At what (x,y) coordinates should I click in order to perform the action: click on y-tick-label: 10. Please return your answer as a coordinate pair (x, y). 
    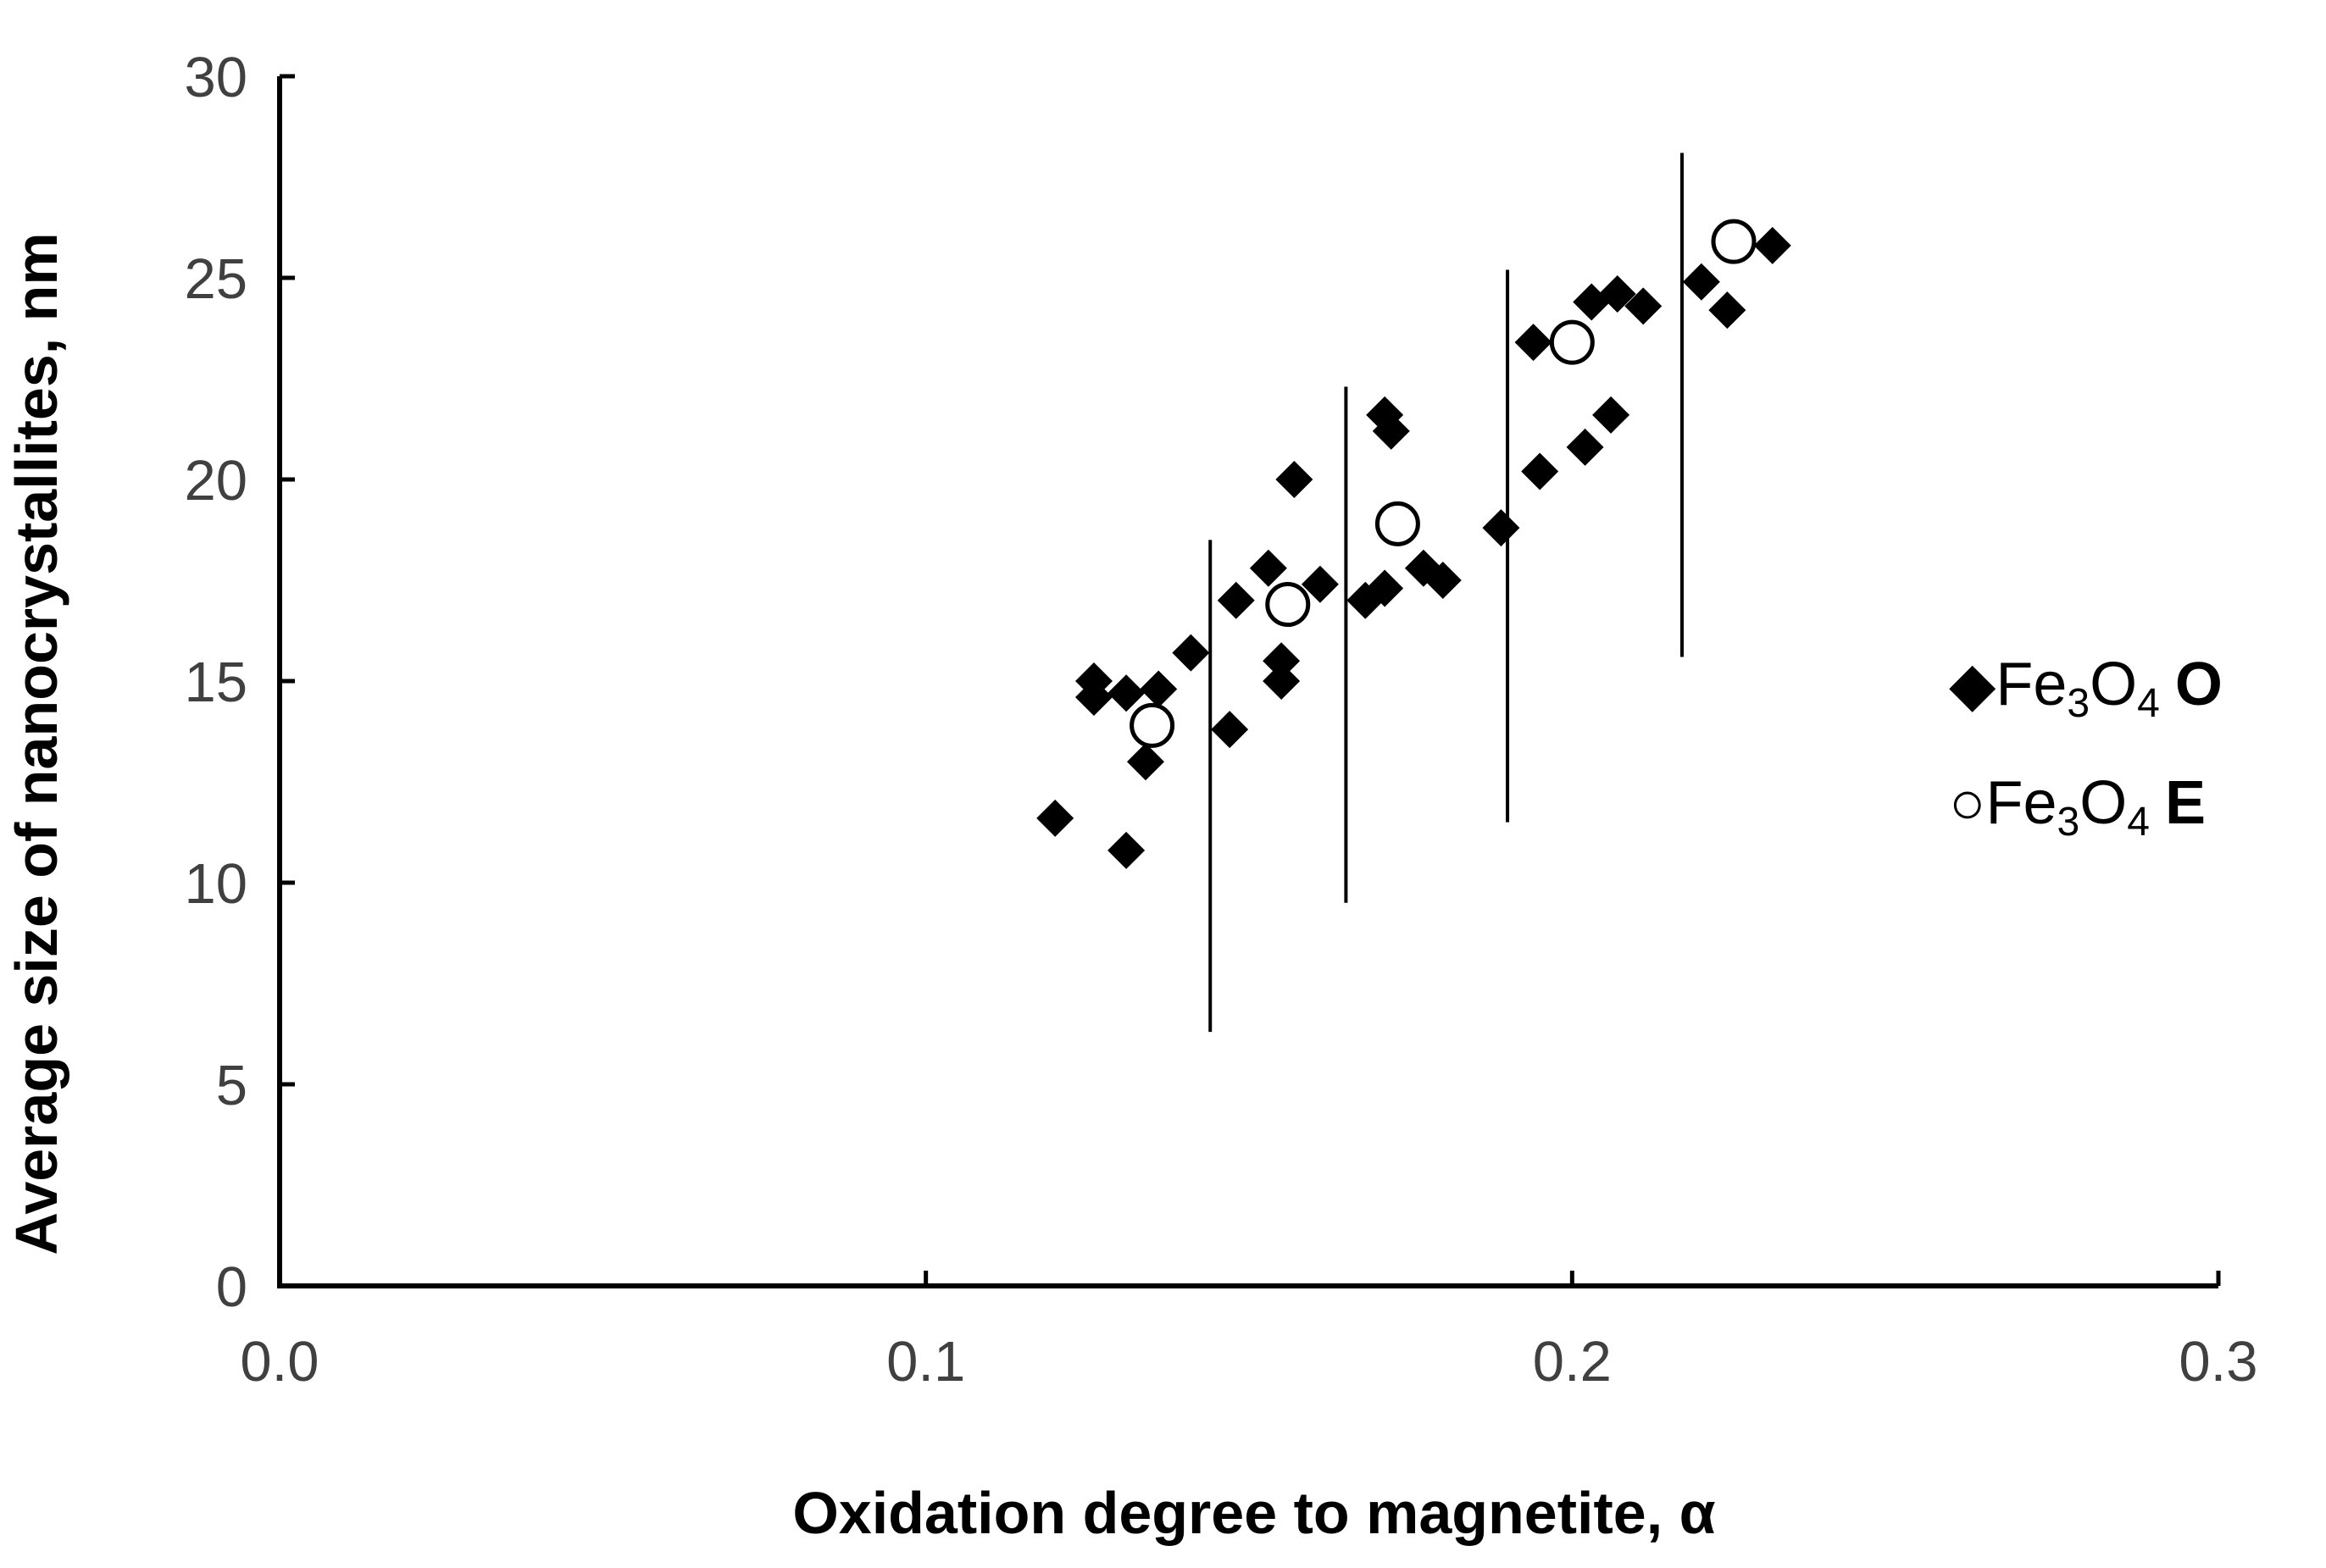
    Looking at the image, I should click on (215, 884).